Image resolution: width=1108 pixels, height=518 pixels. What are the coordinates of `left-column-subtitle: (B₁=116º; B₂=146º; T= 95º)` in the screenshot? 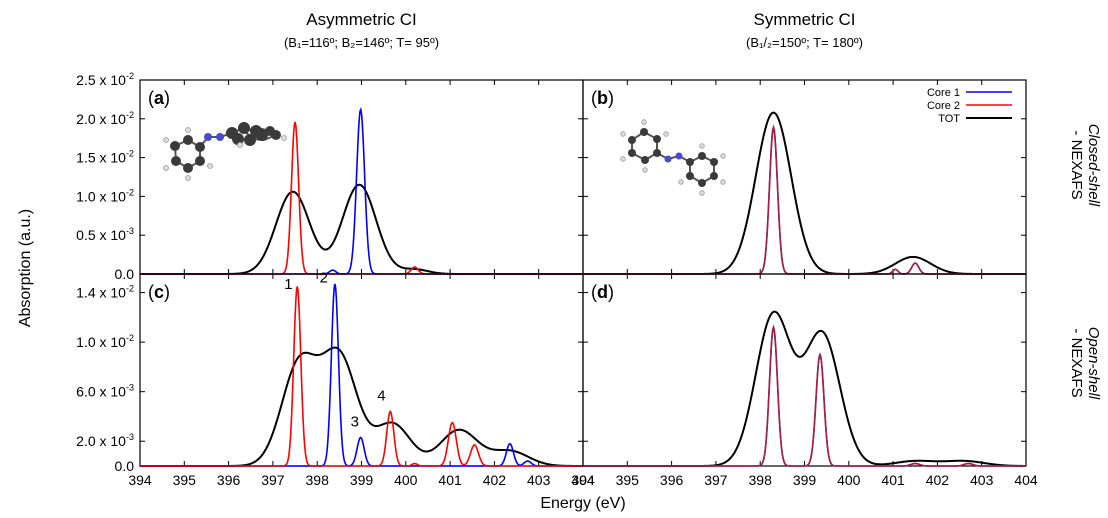 It's located at (361, 42).